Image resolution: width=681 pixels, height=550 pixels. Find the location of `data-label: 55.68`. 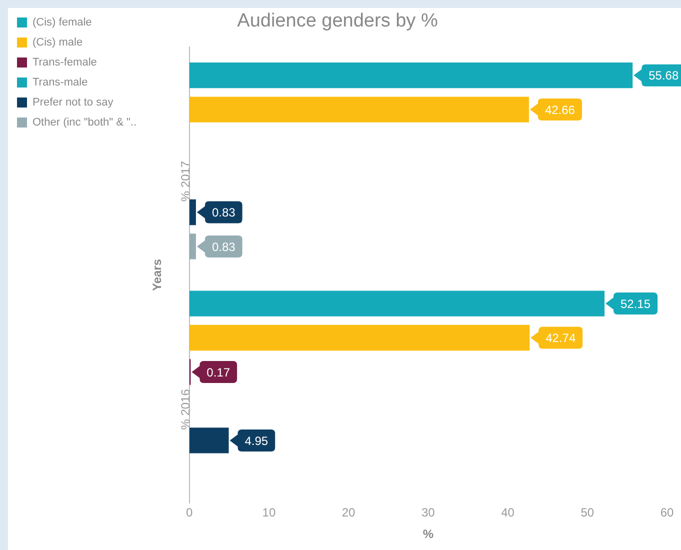

data-label: 55.68 is located at coordinates (663, 75).